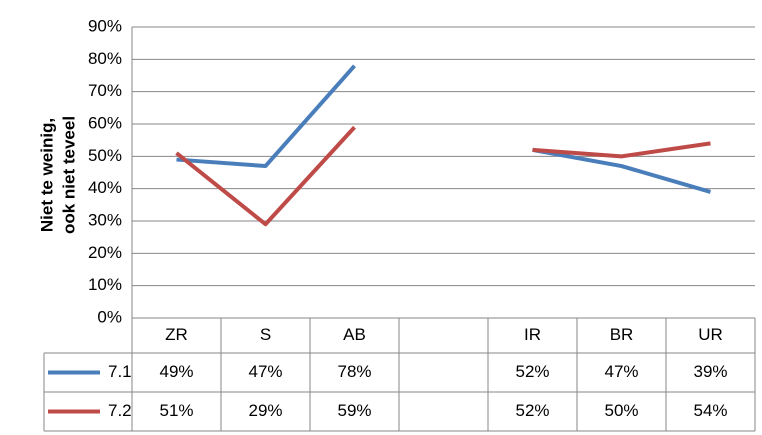 The image size is (762, 435). I want to click on data-label: 59%, so click(354, 410).